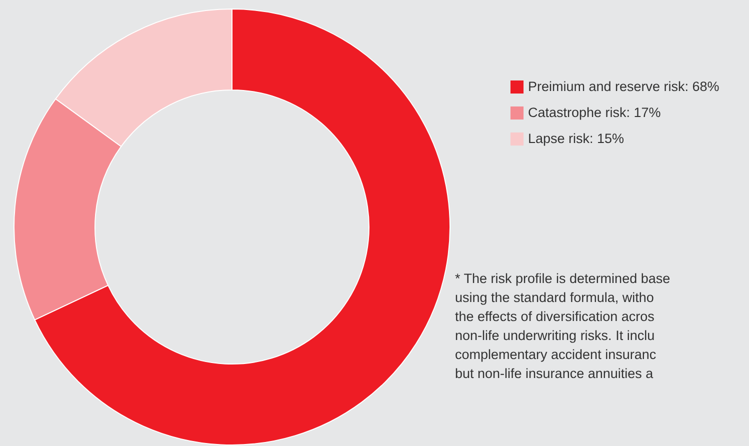  Describe the element at coordinates (562, 326) in the screenshot. I see `text: * The risk profile is determined base using the standard formula, witho the effects of diversification acros non-life underwriting risks. It inclu complementary accident insuranc but non-life insurance annuities a` at that location.